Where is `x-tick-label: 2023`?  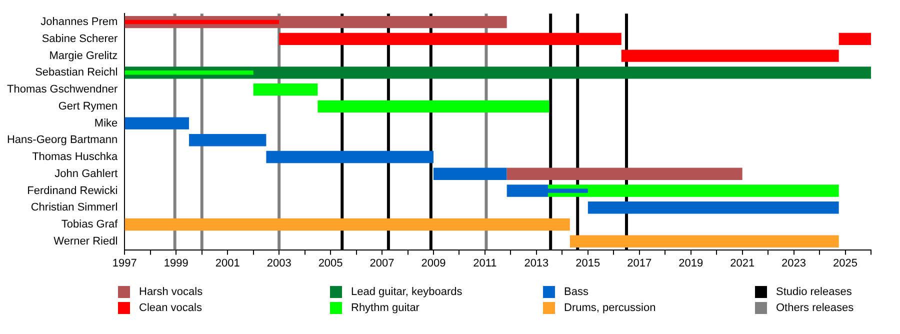
x-tick-label: 2023 is located at coordinates (794, 263).